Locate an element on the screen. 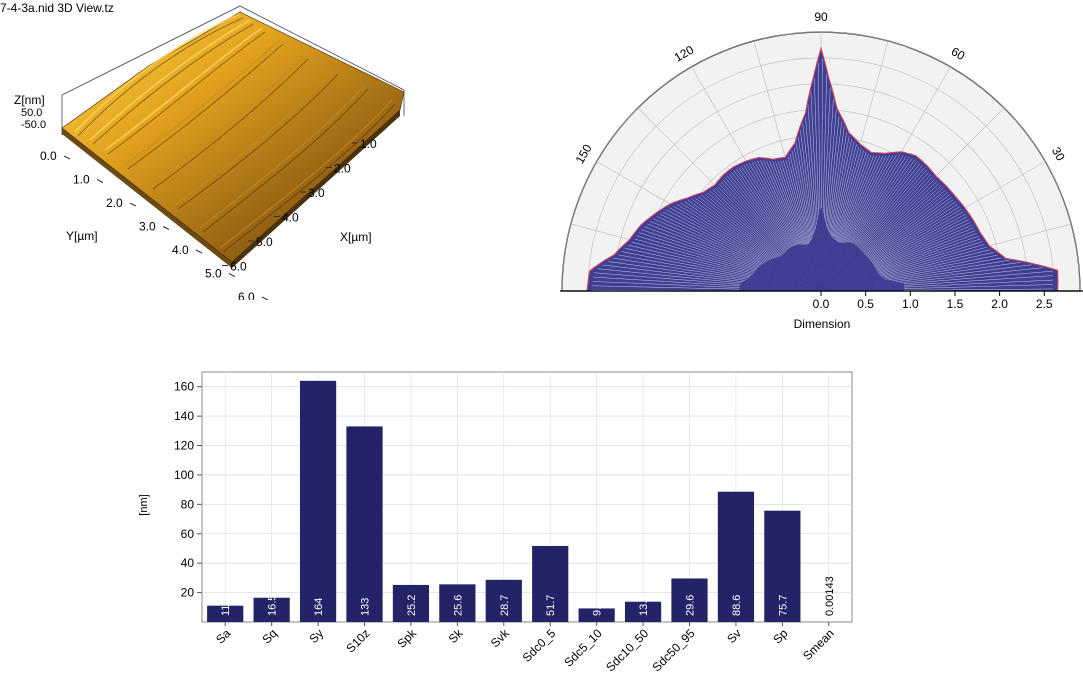 This screenshot has height=679, width=1083. polar-radial-label: 1.0 is located at coordinates (910, 304).